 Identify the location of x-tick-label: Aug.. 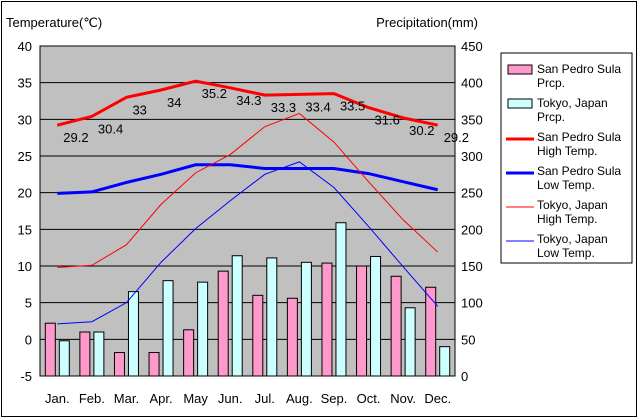
(299, 398).